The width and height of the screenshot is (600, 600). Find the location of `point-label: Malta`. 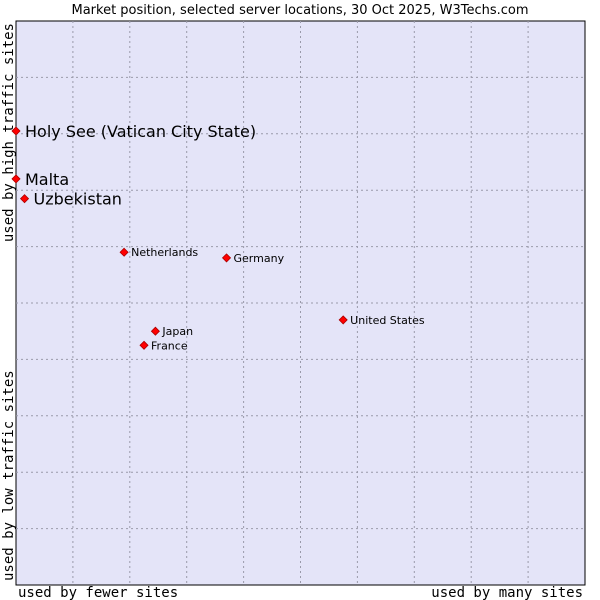

point-label: Malta is located at coordinates (47, 179).